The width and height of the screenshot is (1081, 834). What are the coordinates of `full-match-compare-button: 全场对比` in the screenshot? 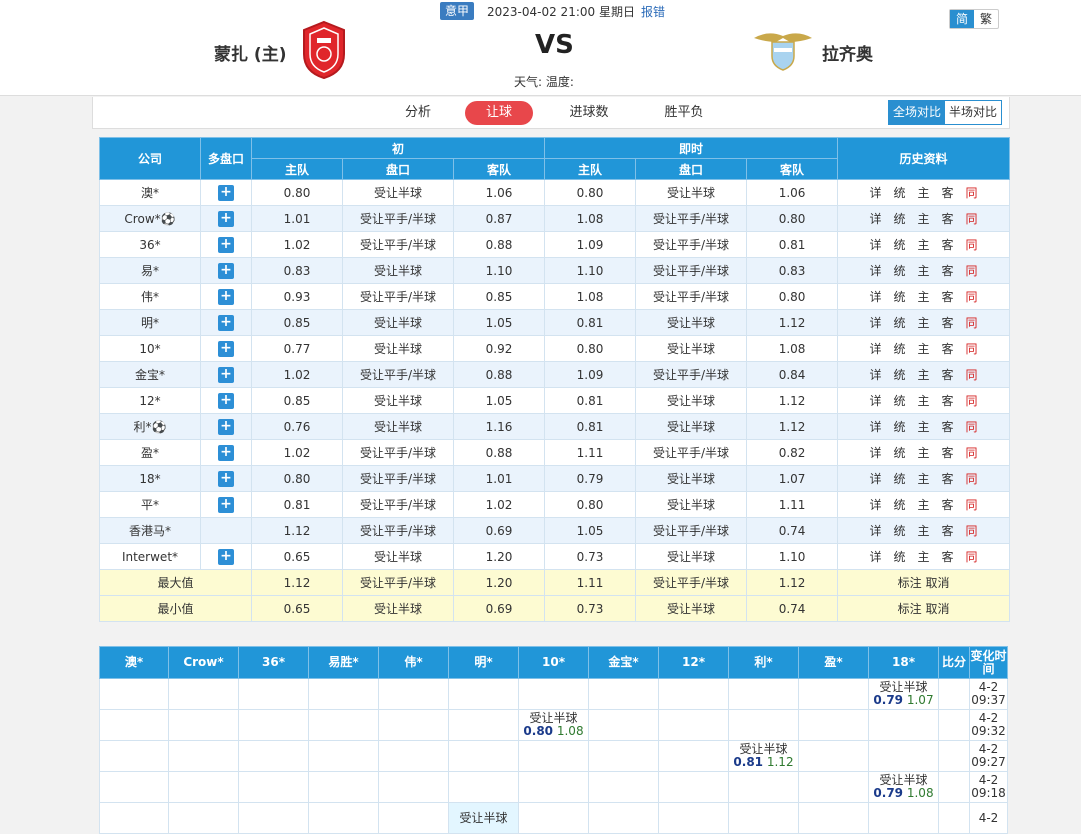 It's located at (917, 112).